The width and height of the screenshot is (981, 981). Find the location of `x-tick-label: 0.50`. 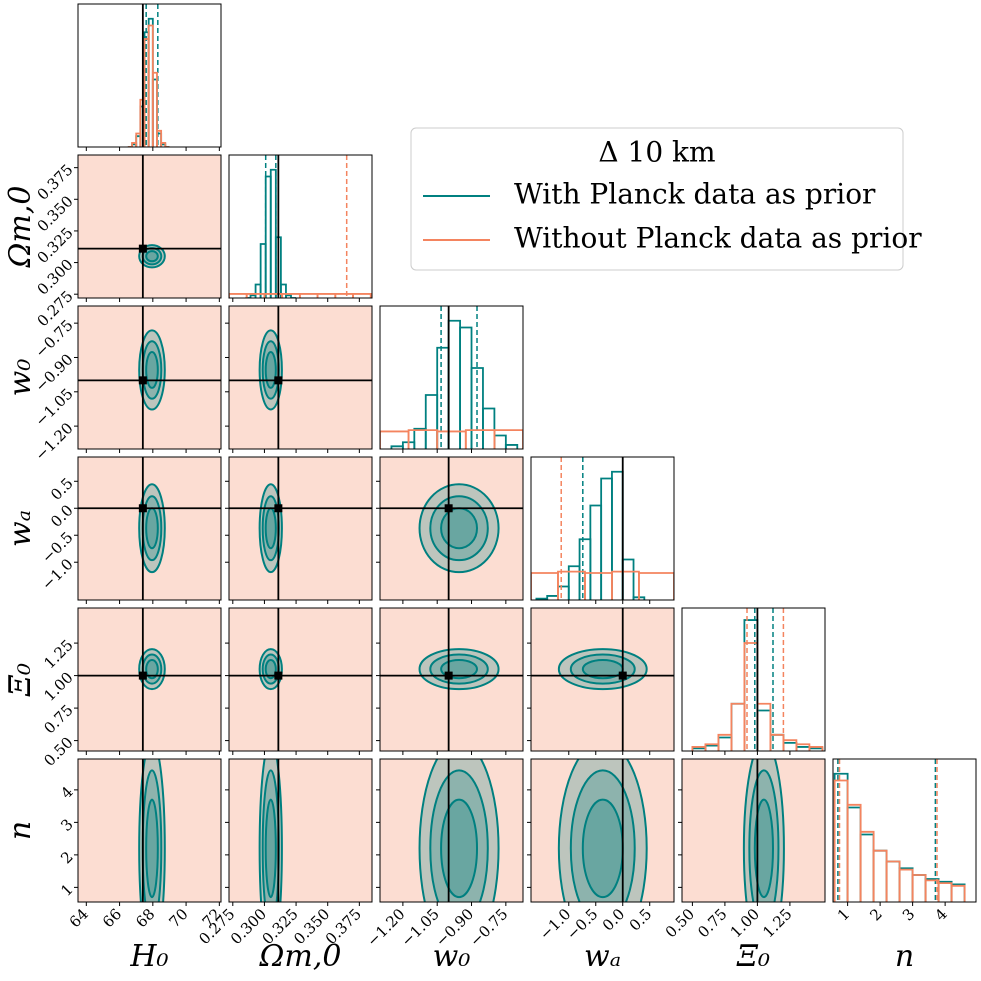

x-tick-label: 0.50 is located at coordinates (680, 923).